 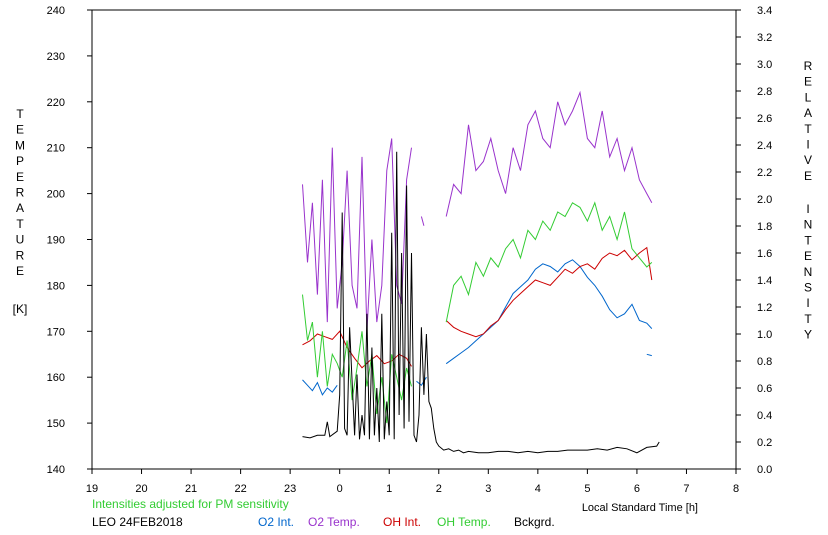 What do you see at coordinates (56, 103) in the screenshot?
I see `y-left-tick-label: 220` at bounding box center [56, 103].